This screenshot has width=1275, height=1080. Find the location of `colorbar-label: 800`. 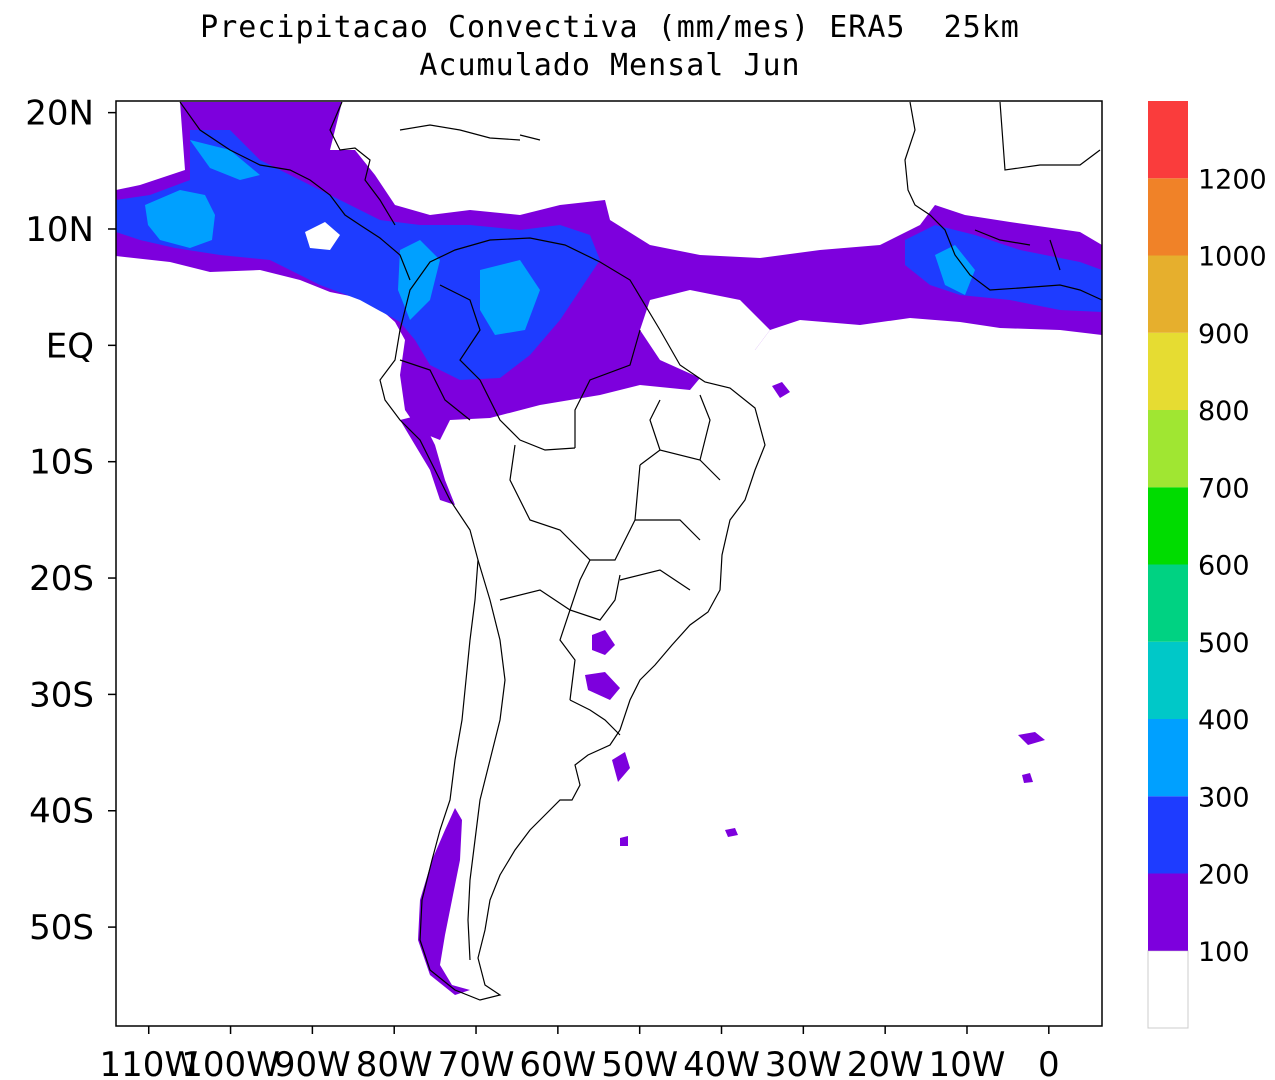

colorbar-label: 800 is located at coordinates (1224, 411).